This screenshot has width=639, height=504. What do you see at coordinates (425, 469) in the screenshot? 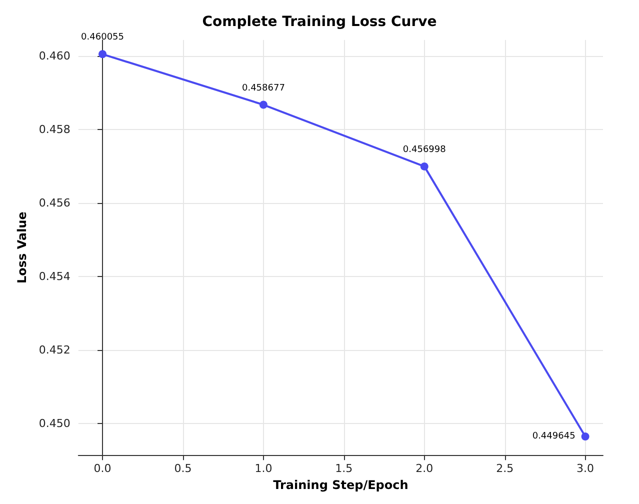
I see `x-tick-label: 2.0` at bounding box center [425, 469].